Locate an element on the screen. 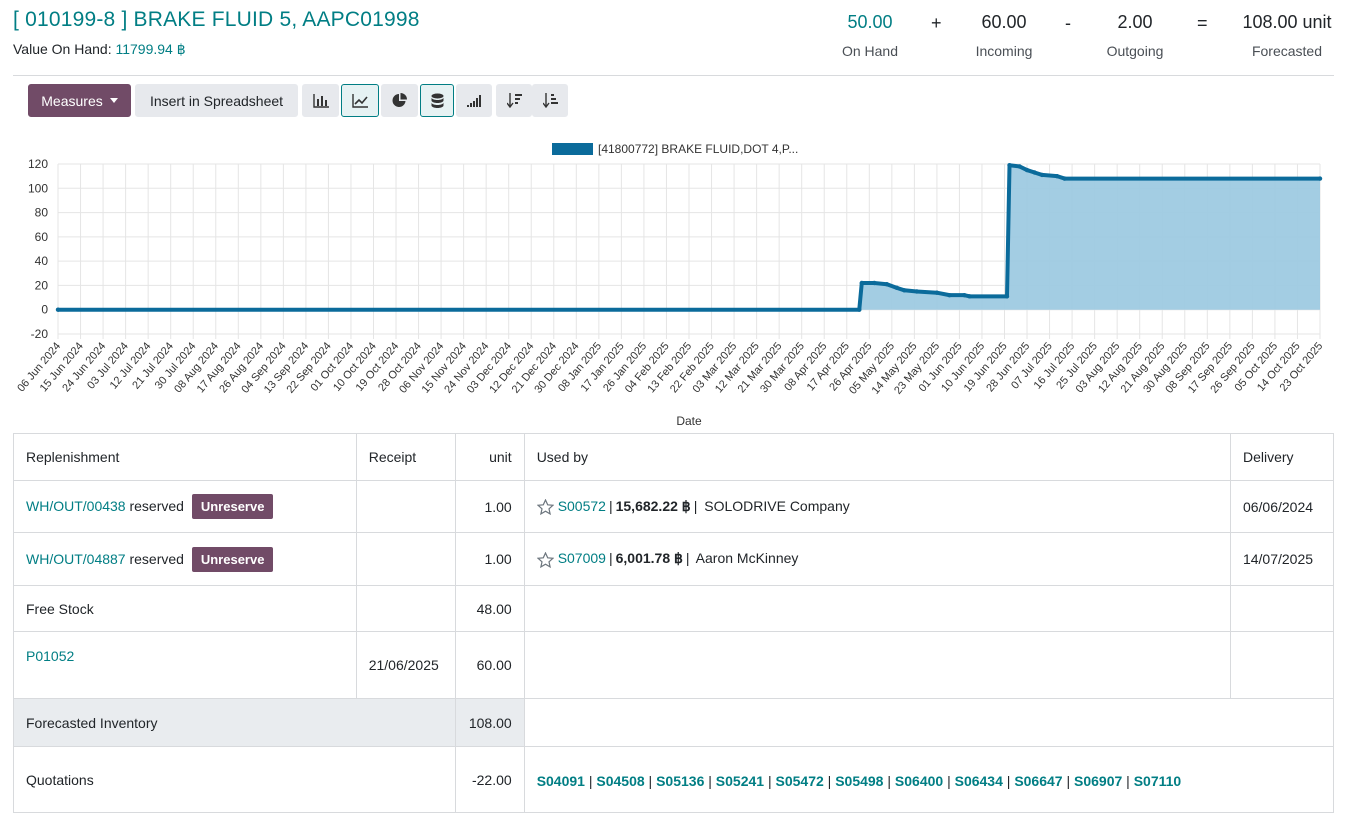 This screenshot has width=1350, height=813. y-tick-label: 0 is located at coordinates (44, 310).